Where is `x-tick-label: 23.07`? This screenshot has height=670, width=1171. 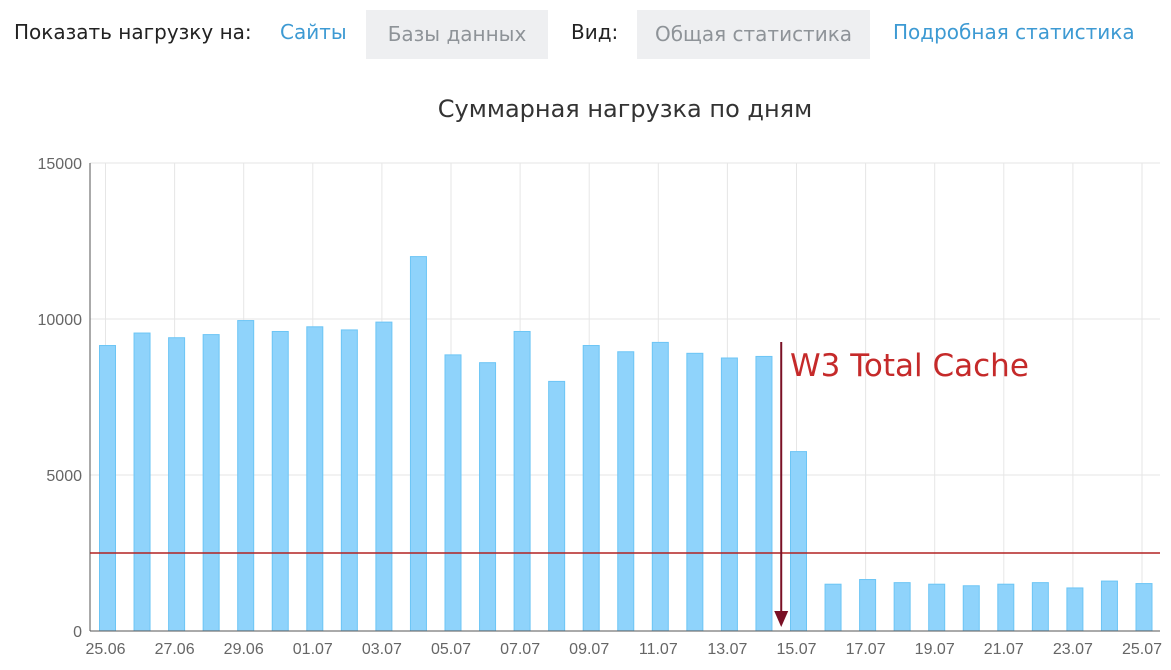 x-tick-label: 23.07 is located at coordinates (1073, 649).